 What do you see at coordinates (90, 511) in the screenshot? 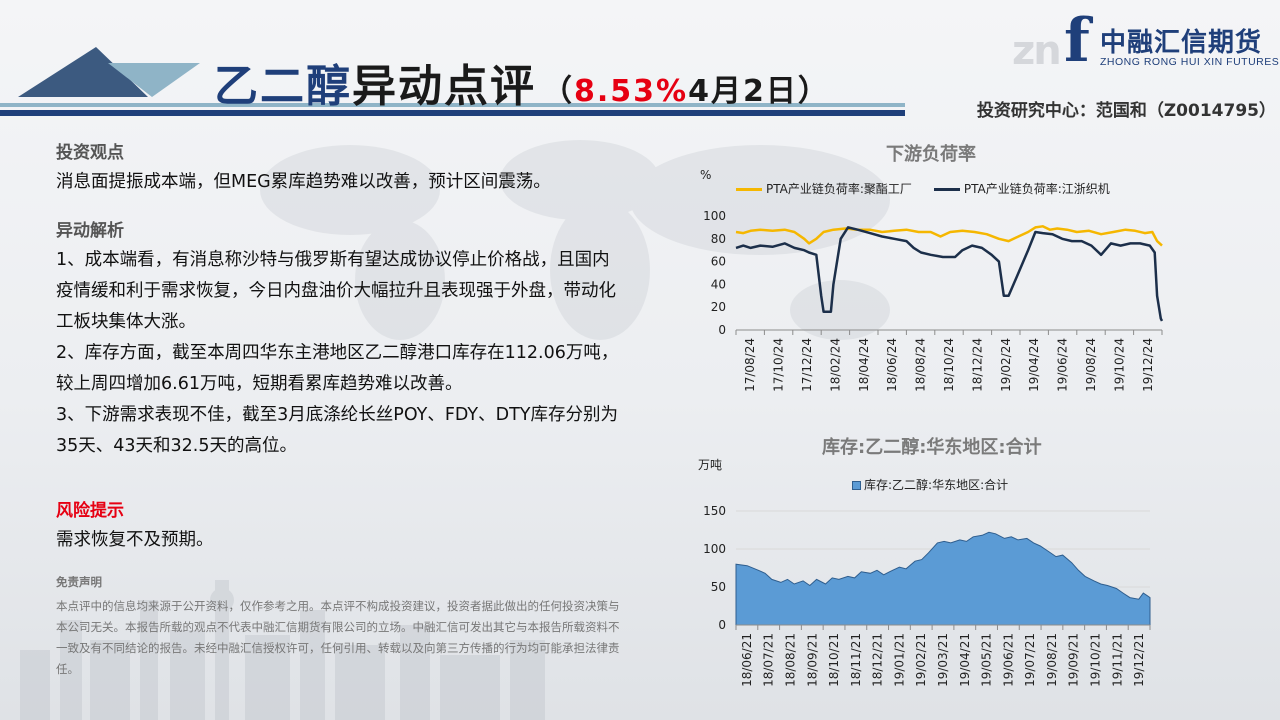
I see `risk-heading: 风险提示` at bounding box center [90, 511].